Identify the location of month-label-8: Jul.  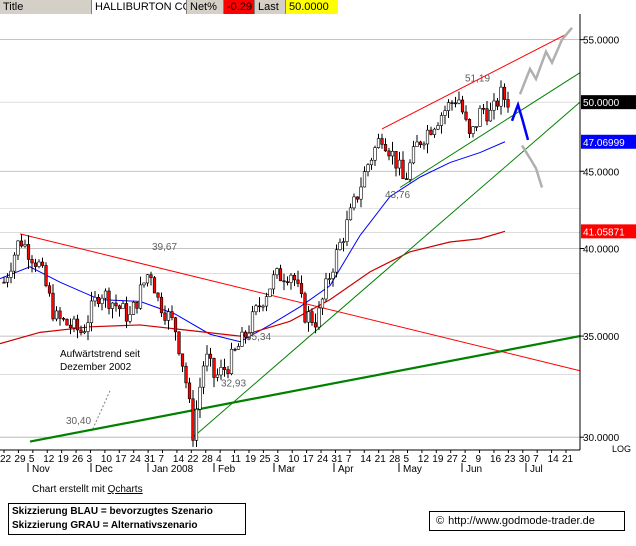
(536, 469).